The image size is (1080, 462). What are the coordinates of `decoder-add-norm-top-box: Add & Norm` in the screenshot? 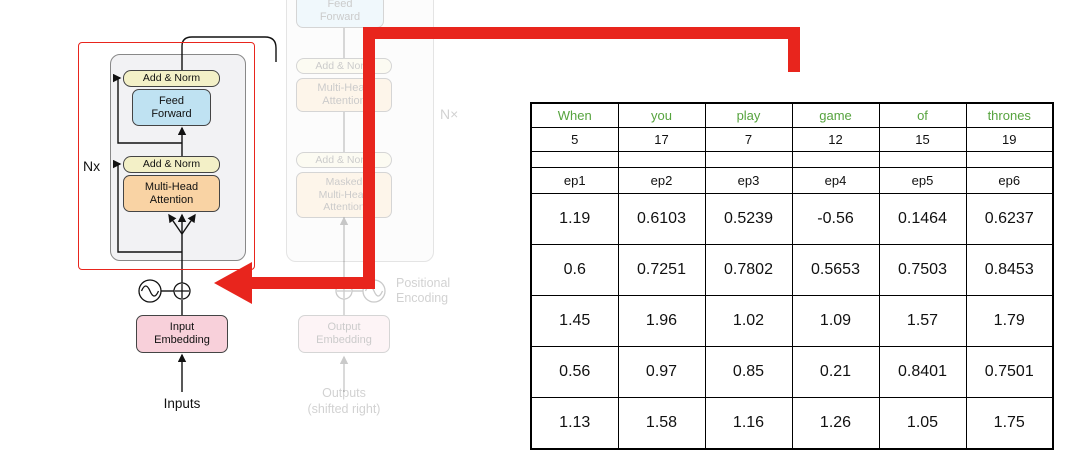 It's located at (344, 66).